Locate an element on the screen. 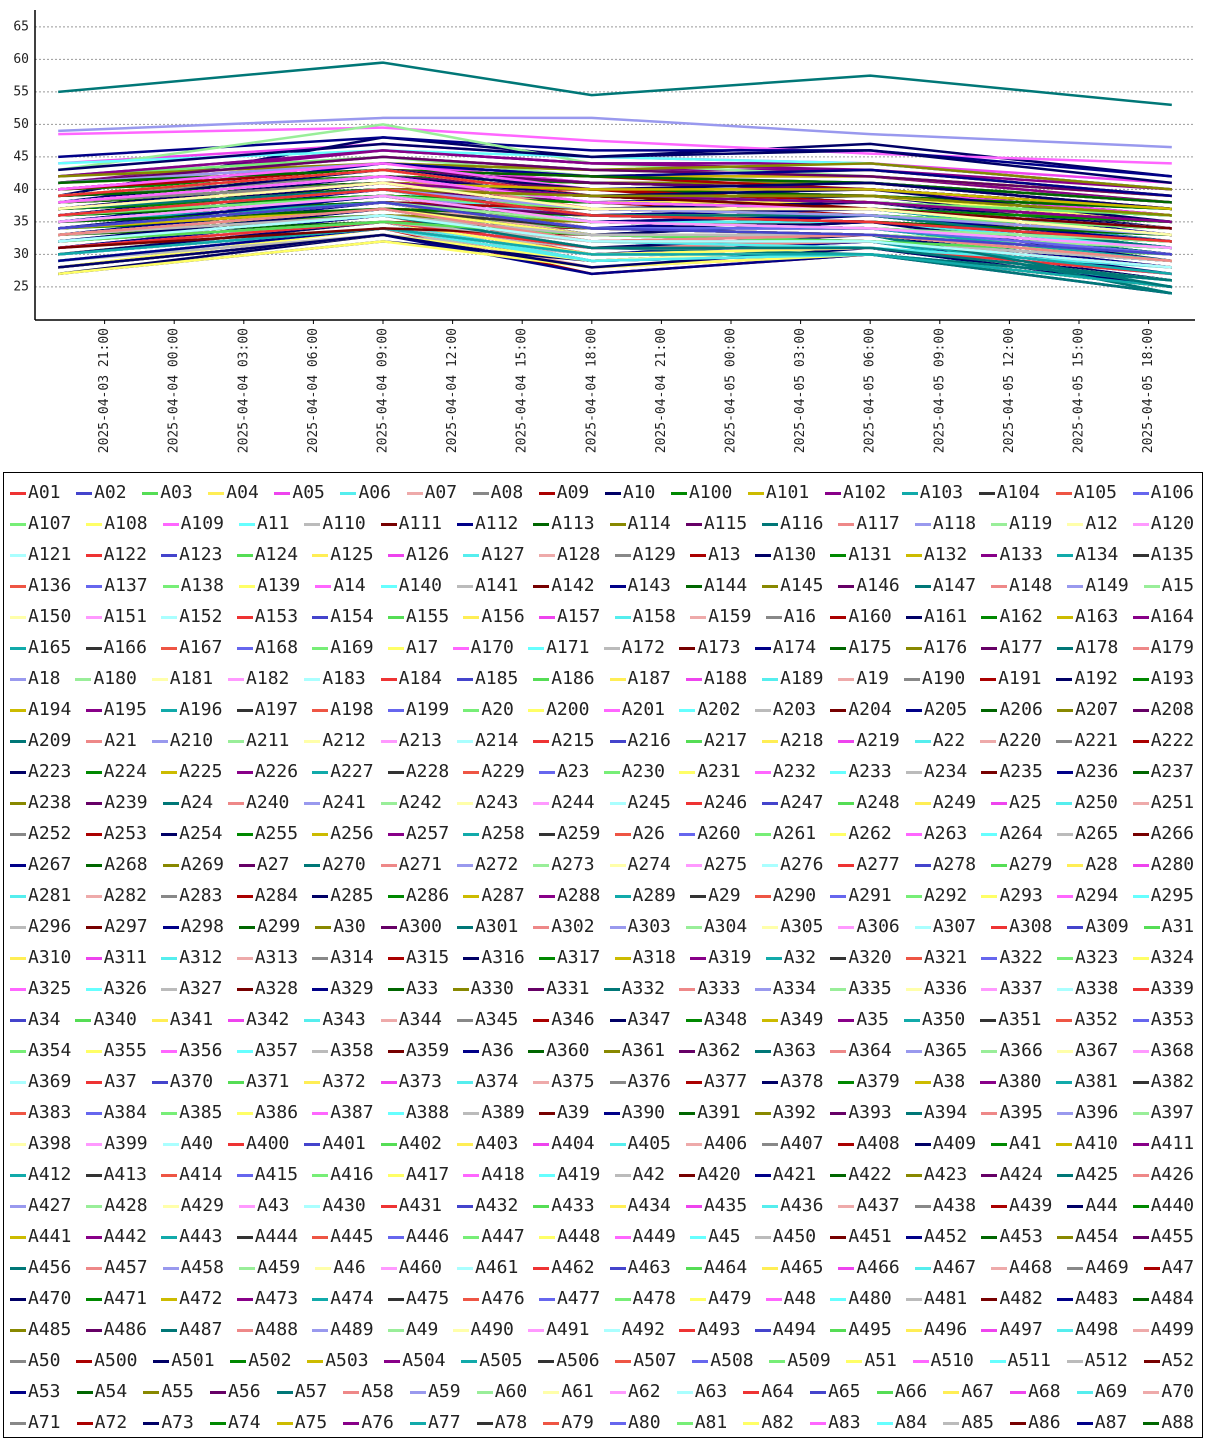 This screenshot has width=1207, height=1440. legend-label: A269 is located at coordinates (202, 864).